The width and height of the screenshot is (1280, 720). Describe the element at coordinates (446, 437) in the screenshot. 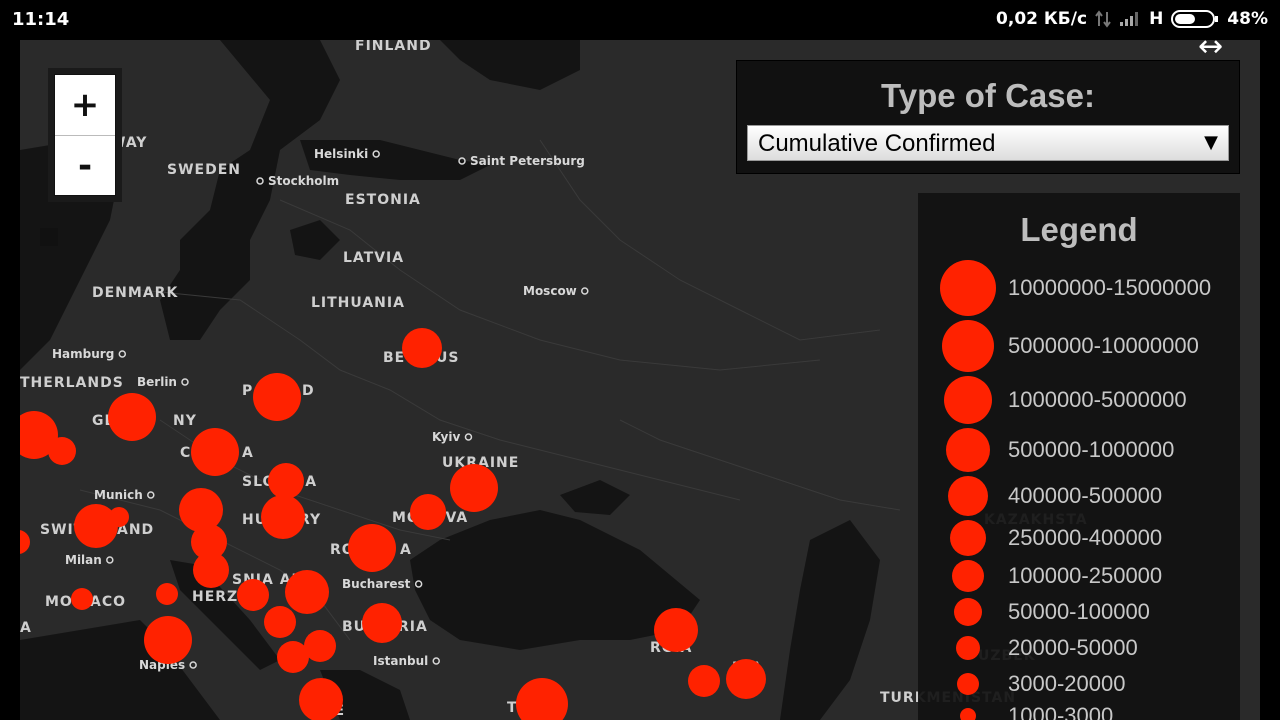

I see `city-label: Kyiv` at that location.